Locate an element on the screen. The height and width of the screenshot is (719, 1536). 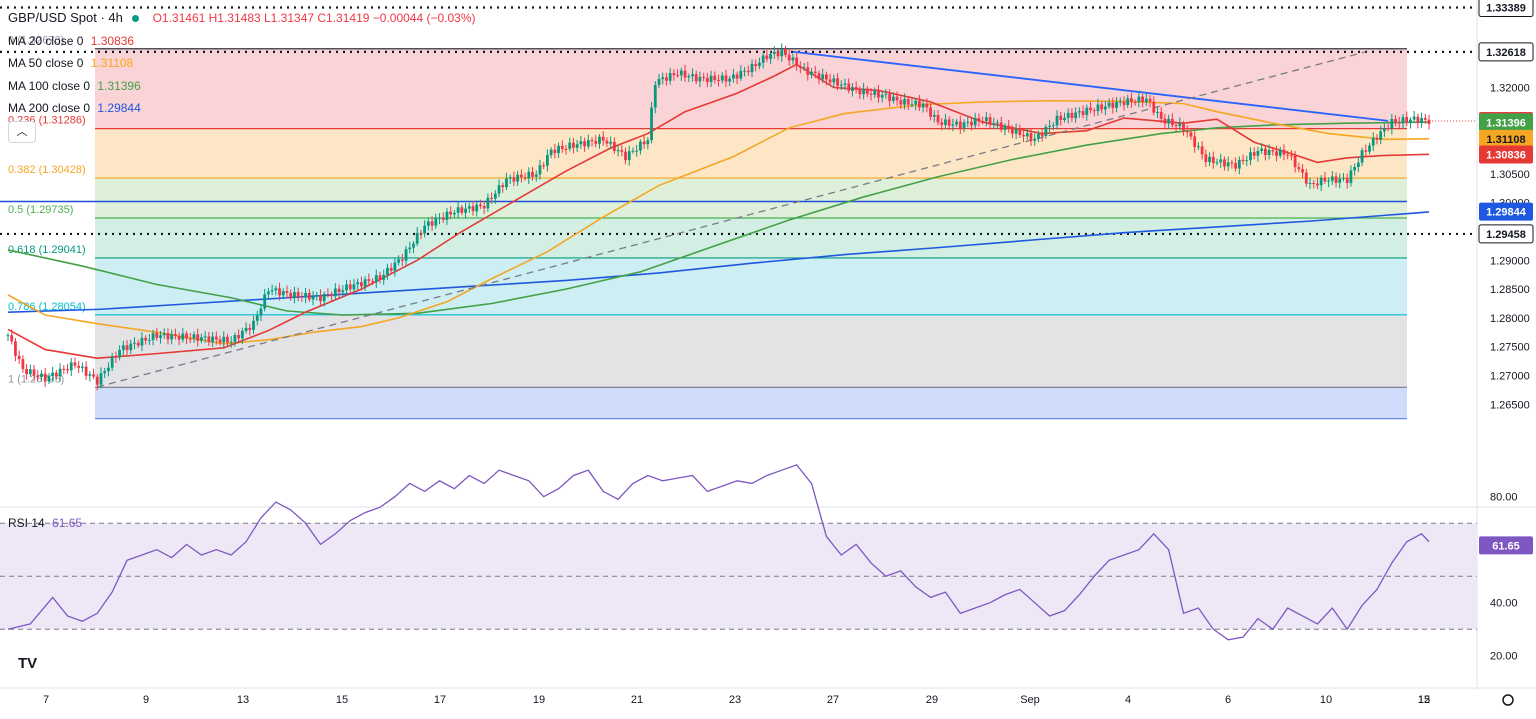
time-tick-label: 6 is located at coordinates (1228, 700).